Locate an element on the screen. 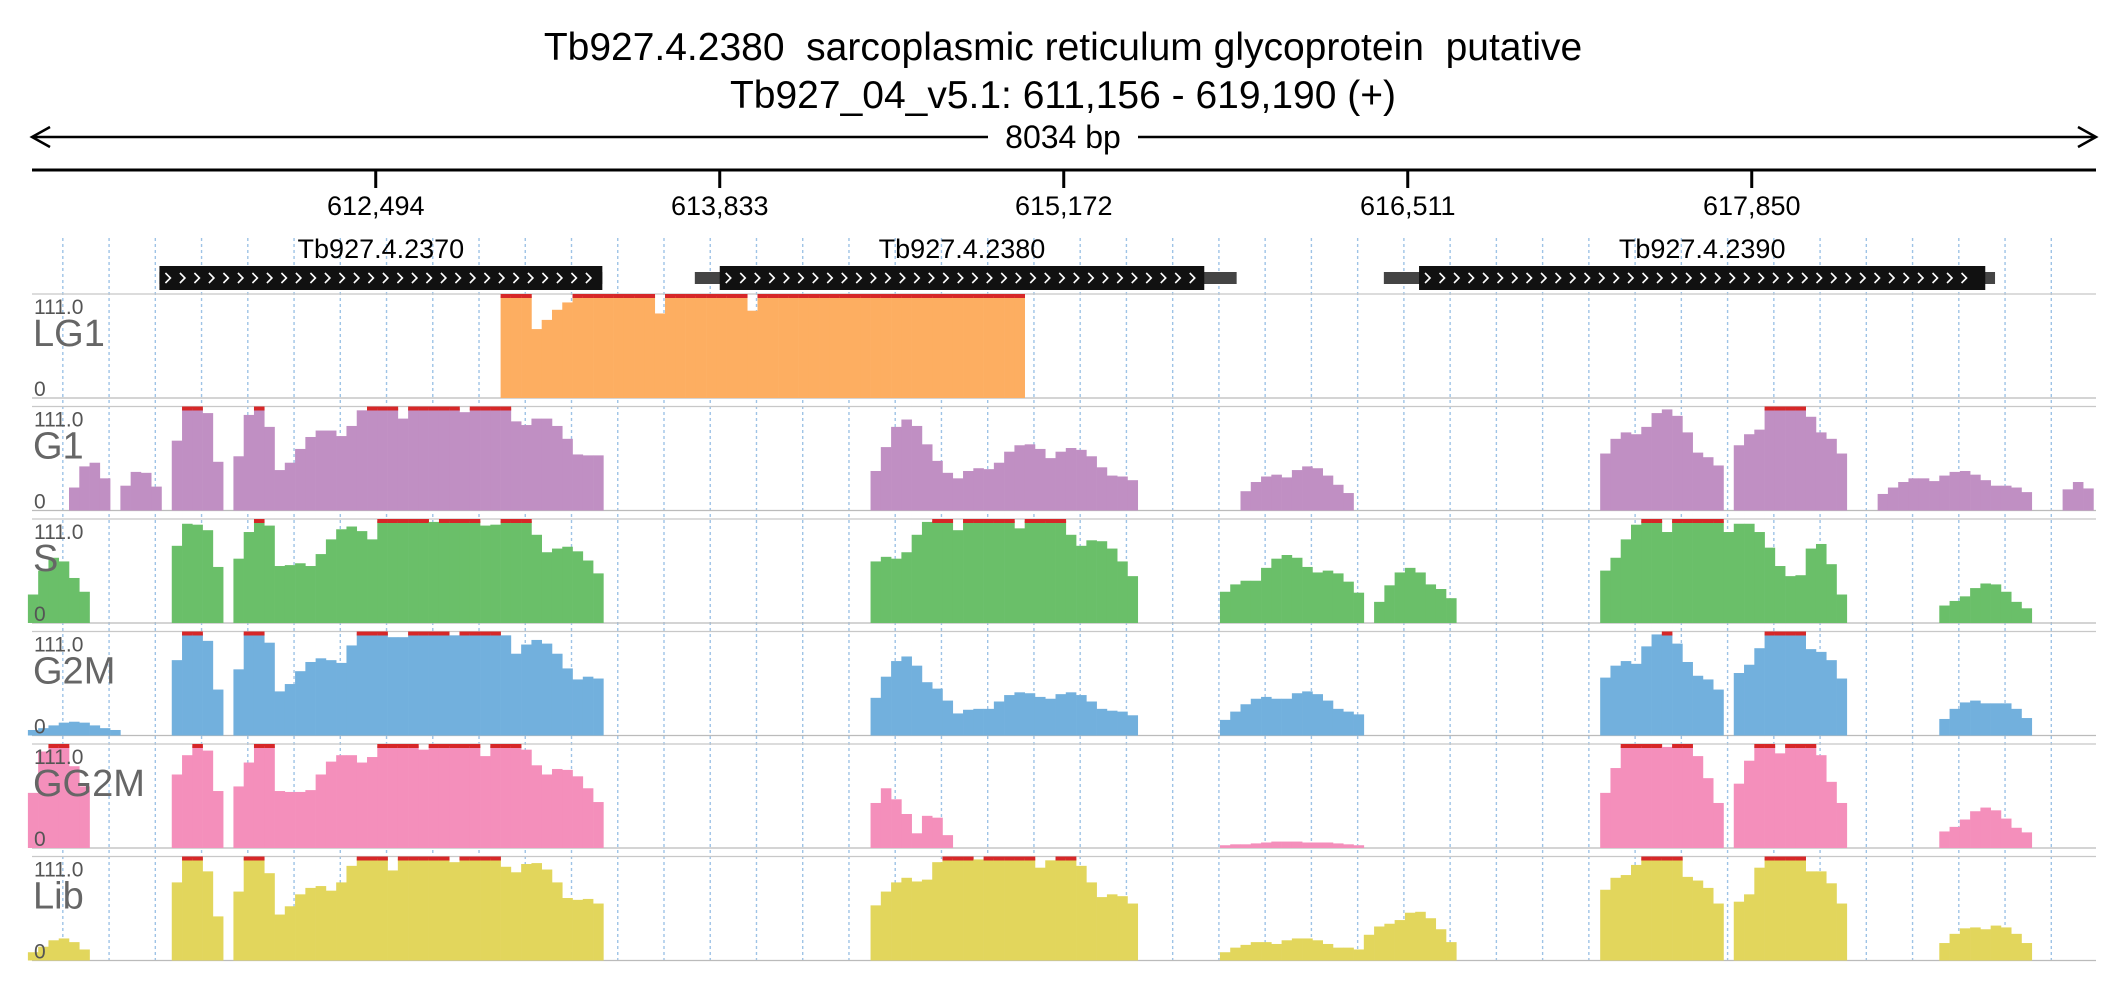  track-name: G2M is located at coordinates (74, 672).